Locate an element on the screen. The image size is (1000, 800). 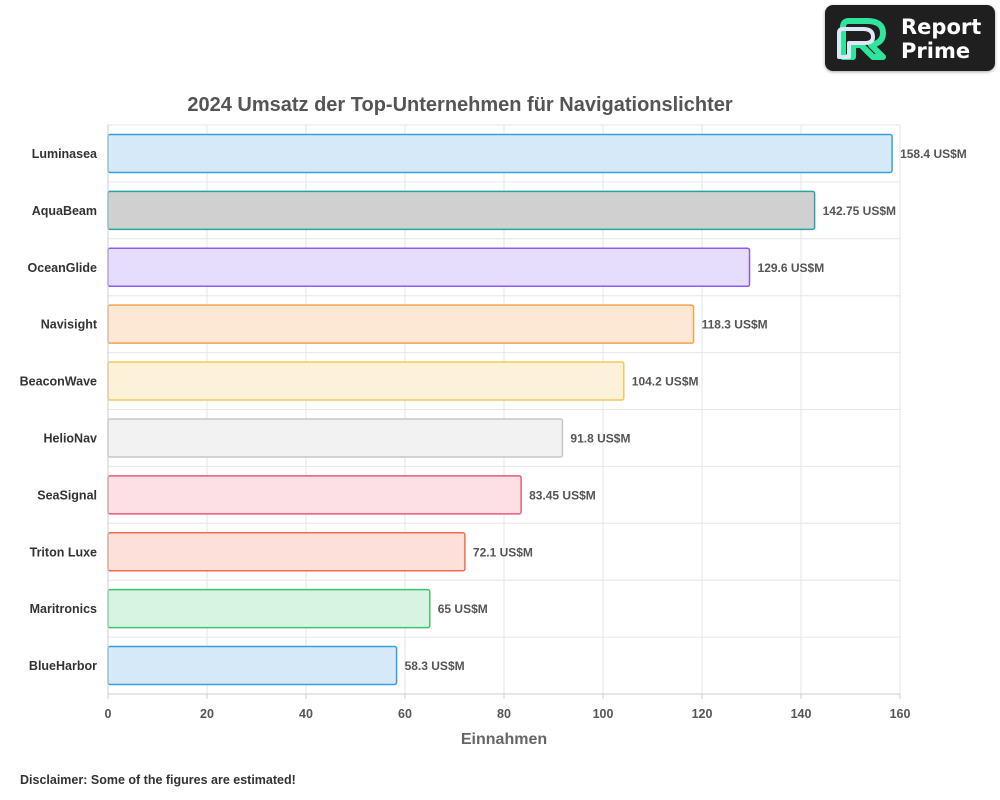
logo-line-1: Report is located at coordinates (941, 27).